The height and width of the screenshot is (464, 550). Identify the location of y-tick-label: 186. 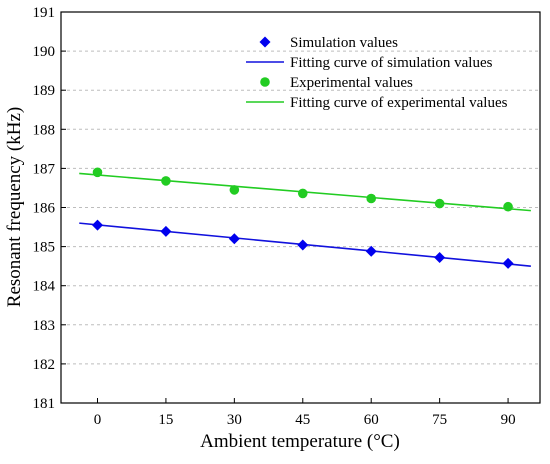
(44, 209).